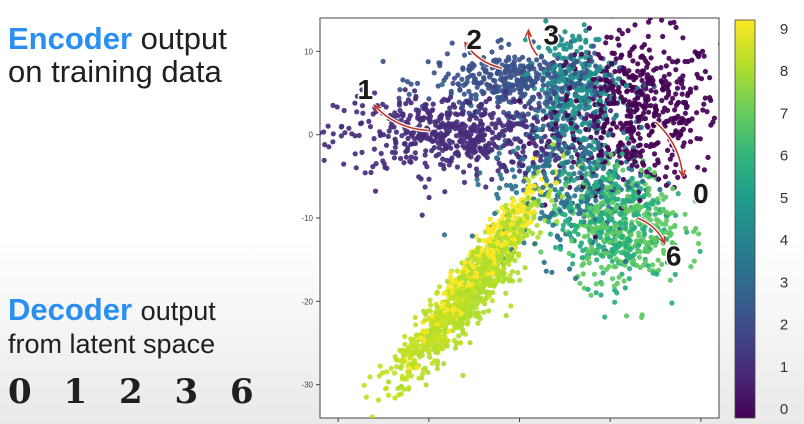  What do you see at coordinates (784, 71) in the screenshot?
I see `colorbar-label: 8` at bounding box center [784, 71].